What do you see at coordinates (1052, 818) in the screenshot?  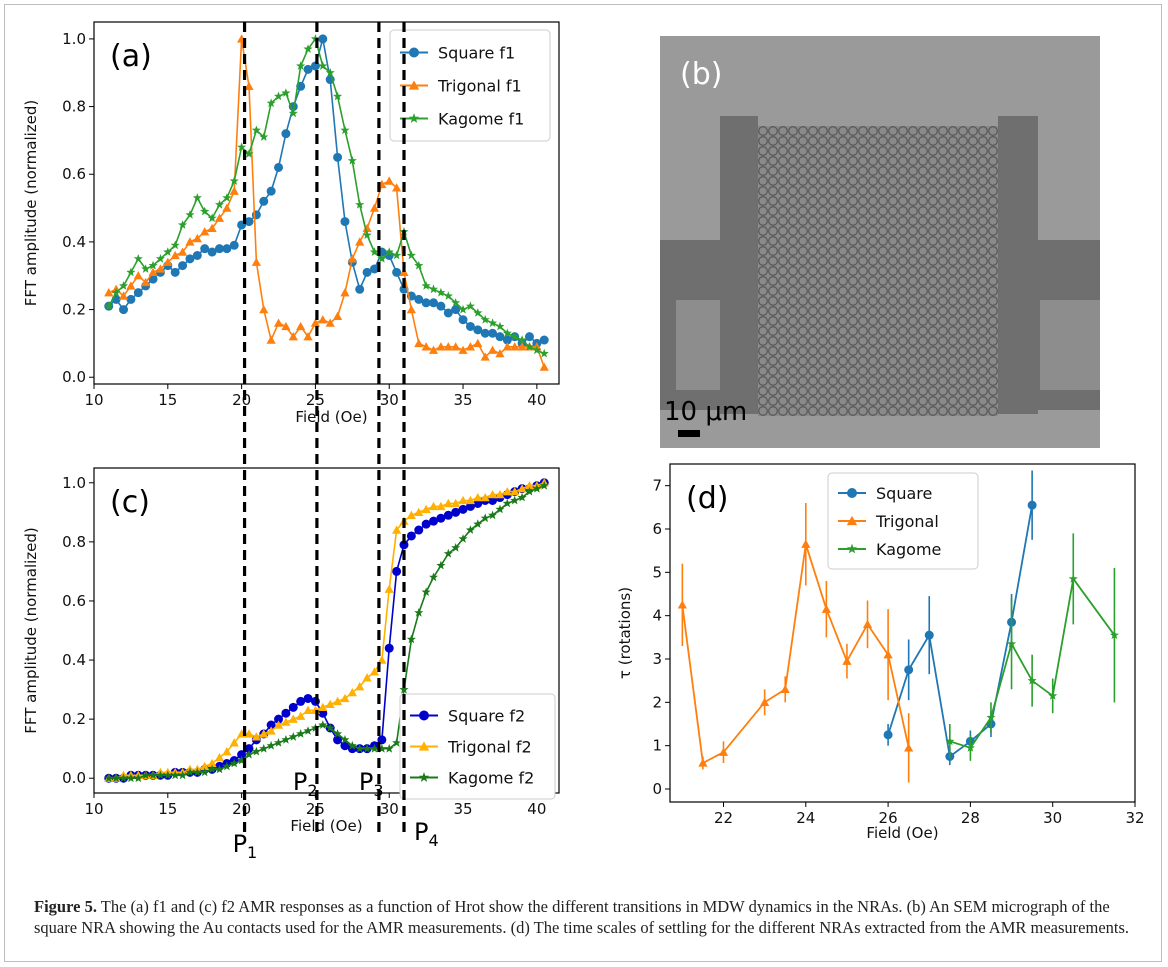 I see `x-tick-label: 30` at bounding box center [1052, 818].